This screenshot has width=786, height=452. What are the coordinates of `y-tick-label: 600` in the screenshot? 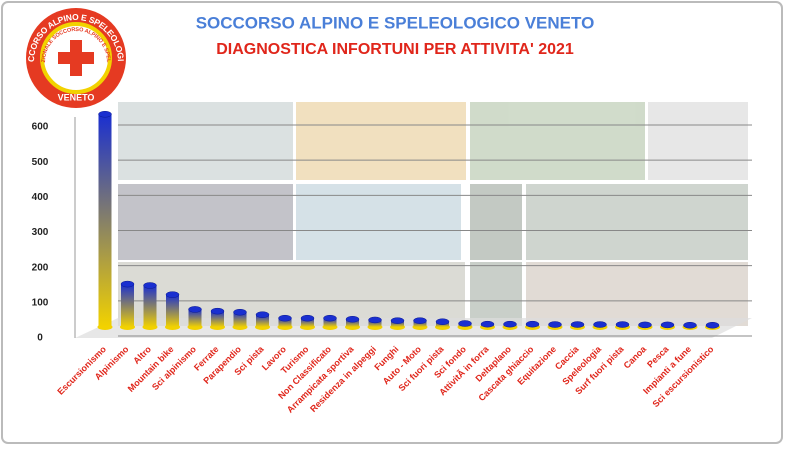 It's located at (40, 127).